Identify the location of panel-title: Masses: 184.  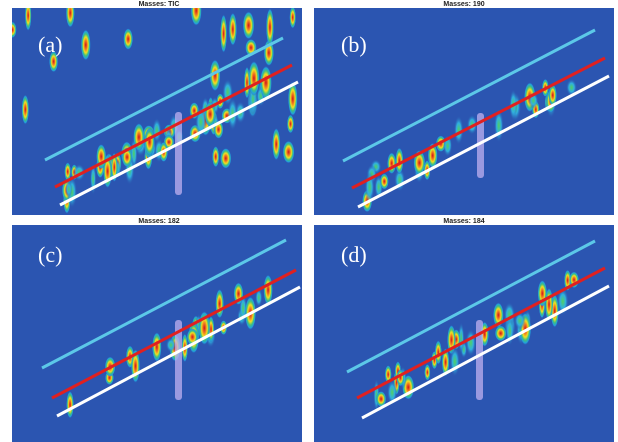
(463, 221).